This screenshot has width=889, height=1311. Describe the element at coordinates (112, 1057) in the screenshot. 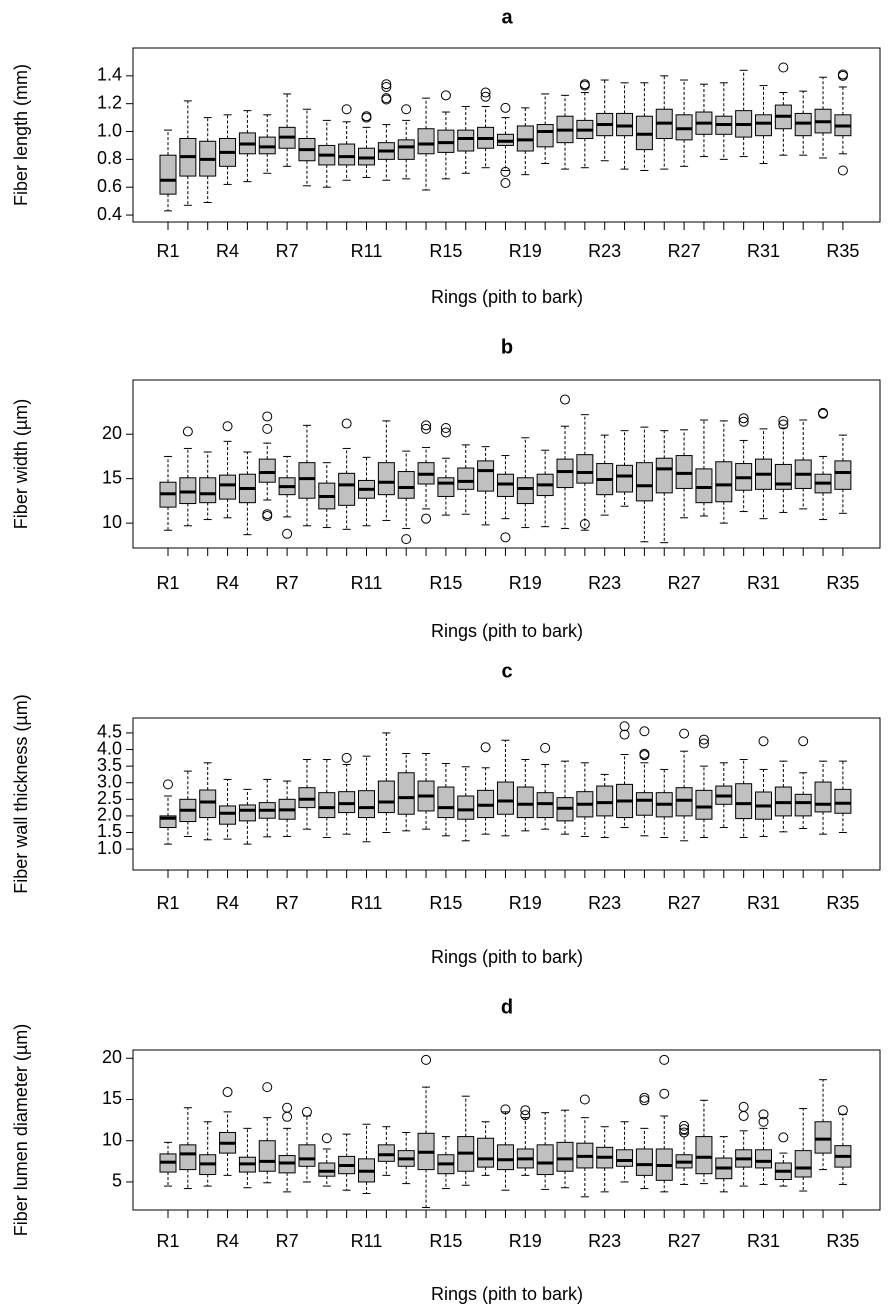

I see `y-tick-label: 20` at that location.